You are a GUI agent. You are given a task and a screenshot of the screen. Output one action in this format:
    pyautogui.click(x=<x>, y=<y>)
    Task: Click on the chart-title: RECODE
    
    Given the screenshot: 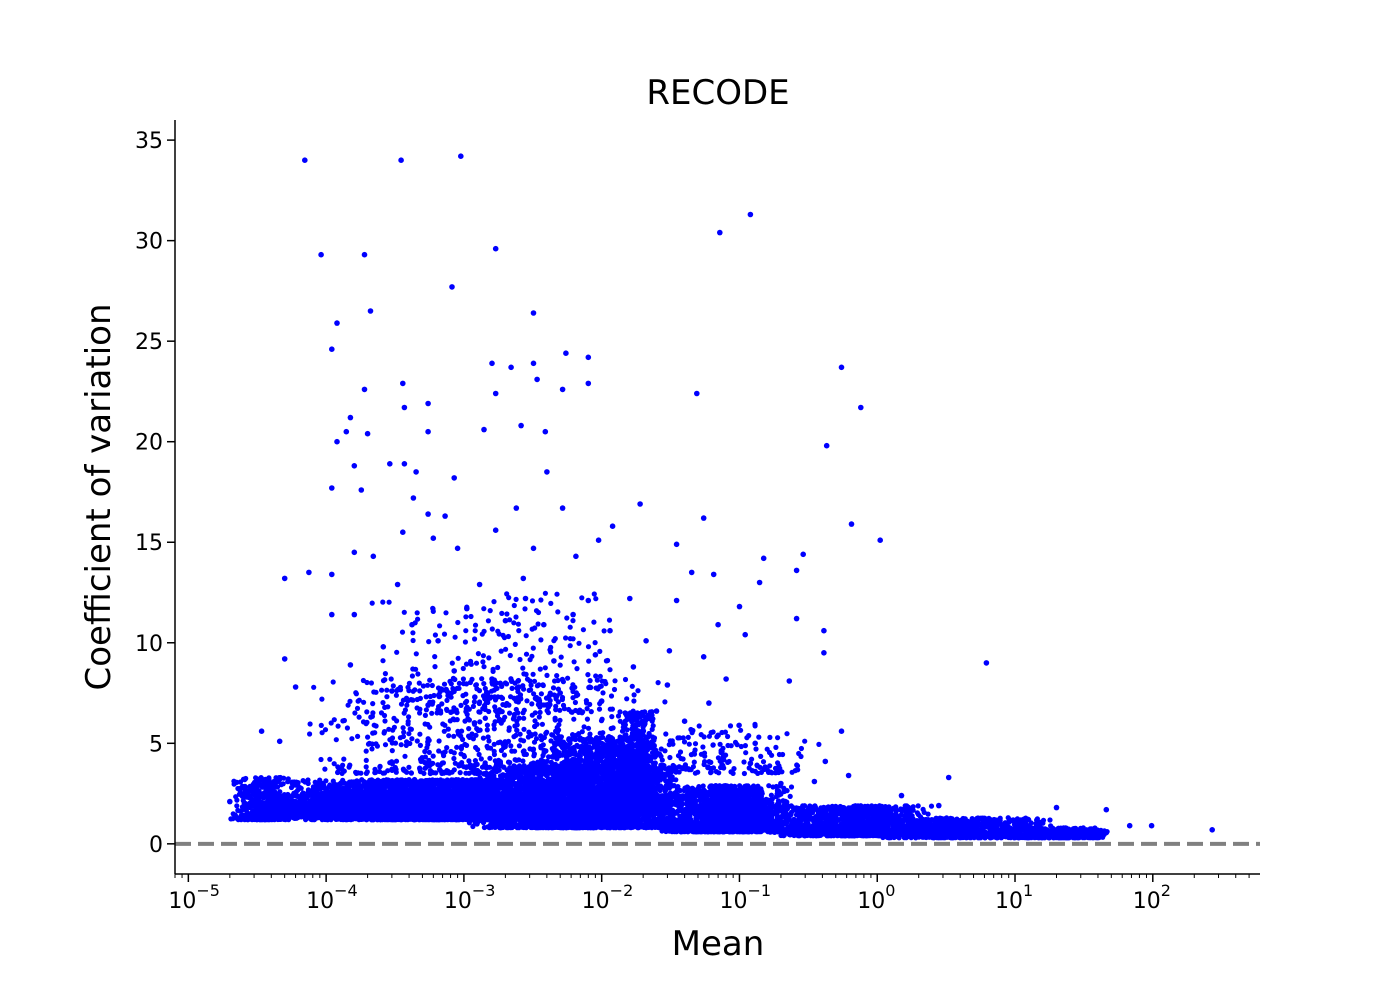 What is the action you would take?
    pyautogui.click(x=717, y=93)
    